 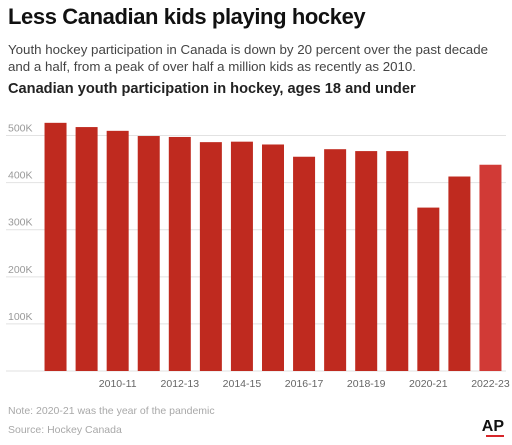 What do you see at coordinates (180, 384) in the screenshot?
I see `x-tick-label: 2012-13` at bounding box center [180, 384].